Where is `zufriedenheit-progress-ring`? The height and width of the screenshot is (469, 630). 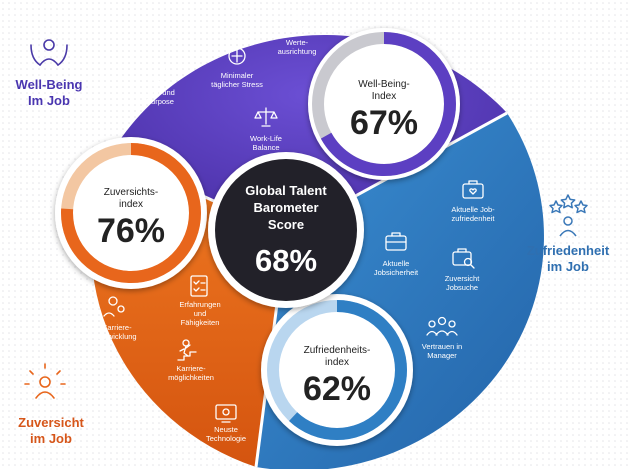 zufriedenheit-progress-ring is located at coordinates (337, 370).